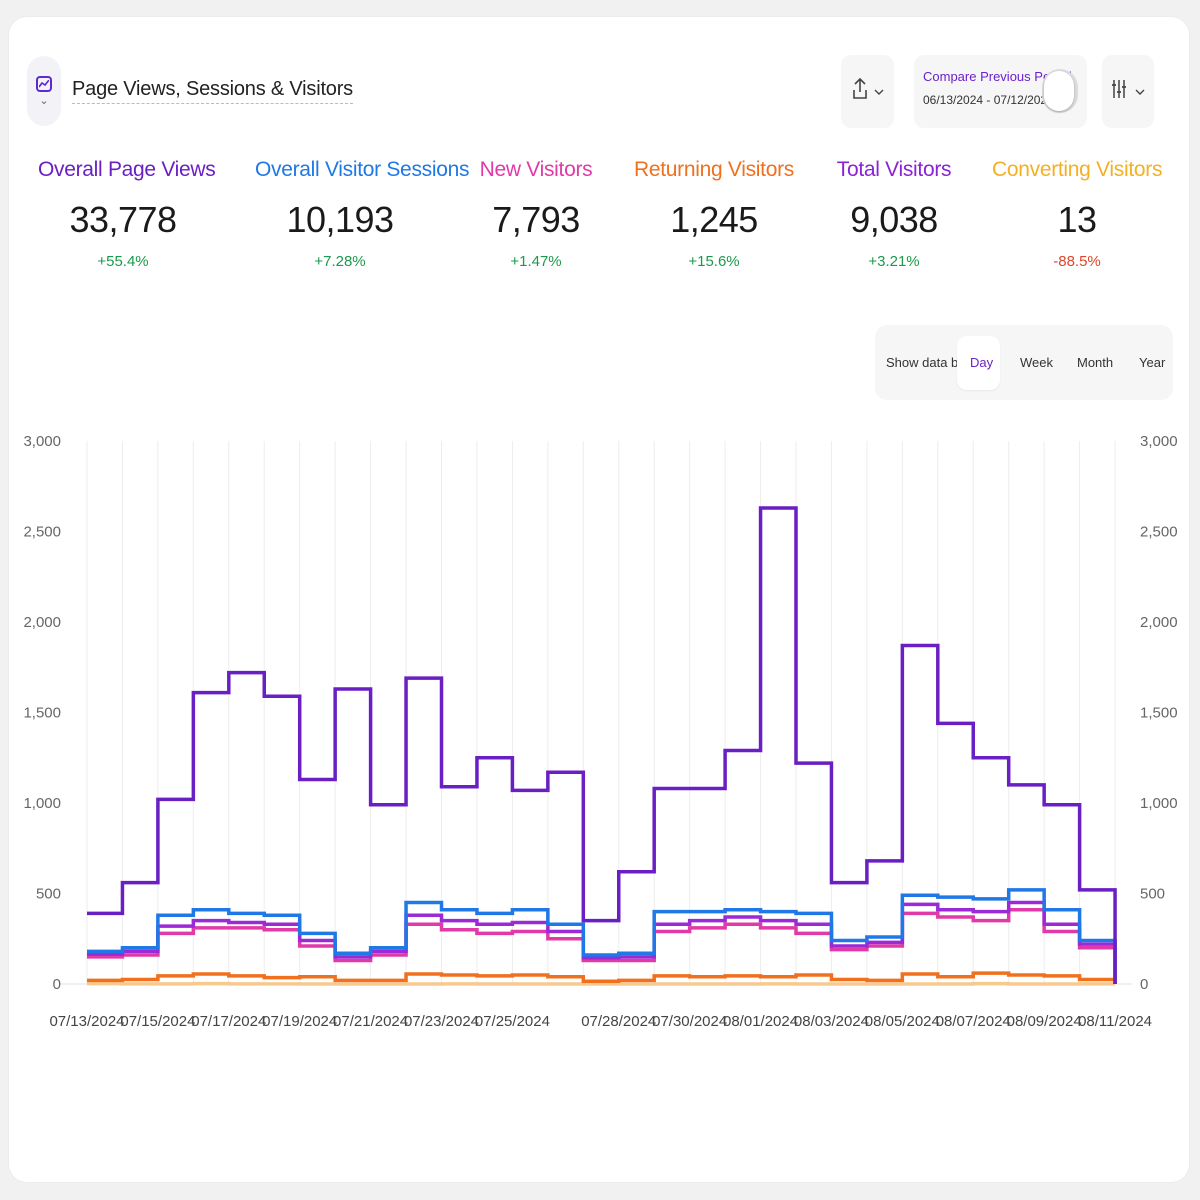 The image size is (1200, 1200). I want to click on y-tick-label-left: 500, so click(48, 894).